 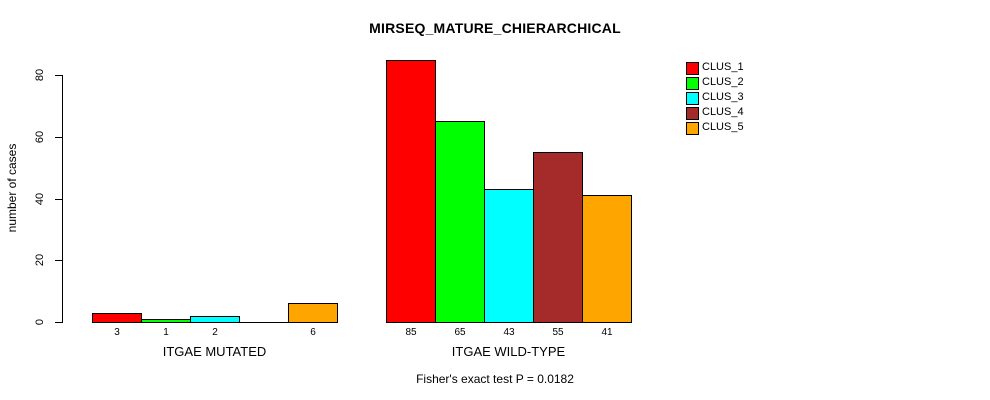 What do you see at coordinates (723, 82) in the screenshot?
I see `legend-label: CLUS_2` at bounding box center [723, 82].